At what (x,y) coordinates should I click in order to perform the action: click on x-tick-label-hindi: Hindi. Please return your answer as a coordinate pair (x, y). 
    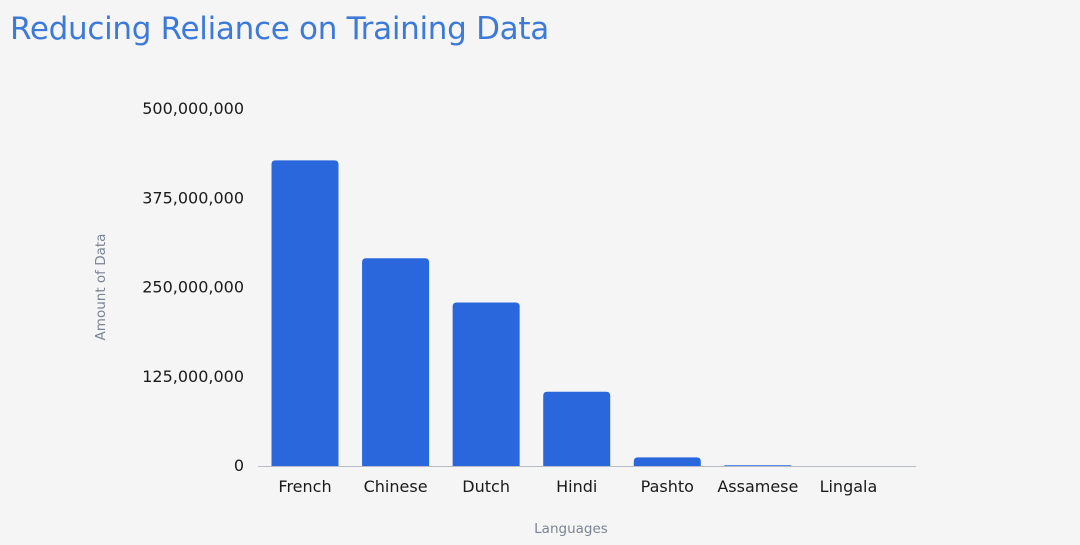
    Looking at the image, I should click on (576, 486).